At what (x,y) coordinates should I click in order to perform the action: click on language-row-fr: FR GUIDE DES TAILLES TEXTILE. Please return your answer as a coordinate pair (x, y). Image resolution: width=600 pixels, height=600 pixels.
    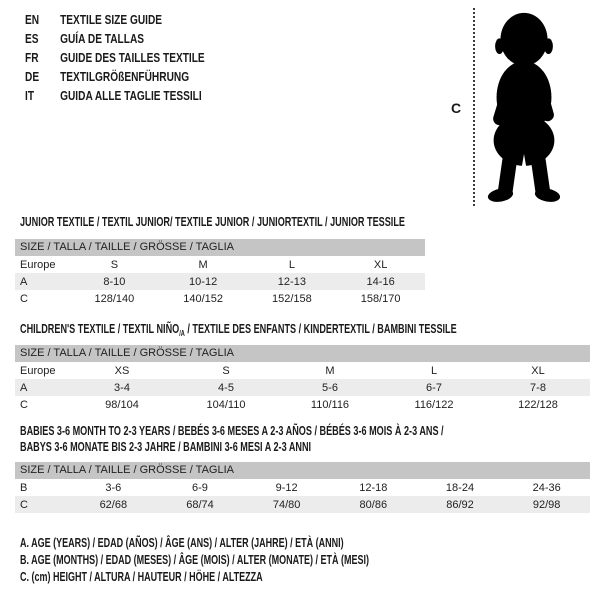
    Looking at the image, I should click on (115, 57).